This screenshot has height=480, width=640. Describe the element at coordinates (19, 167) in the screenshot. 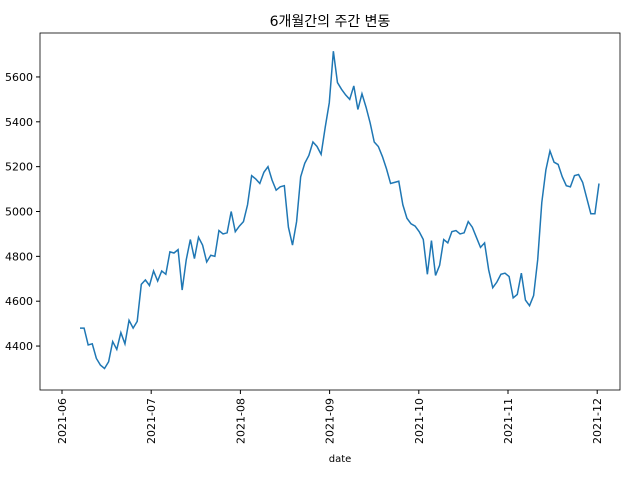

I see `y-tick-label: 5200` at that location.